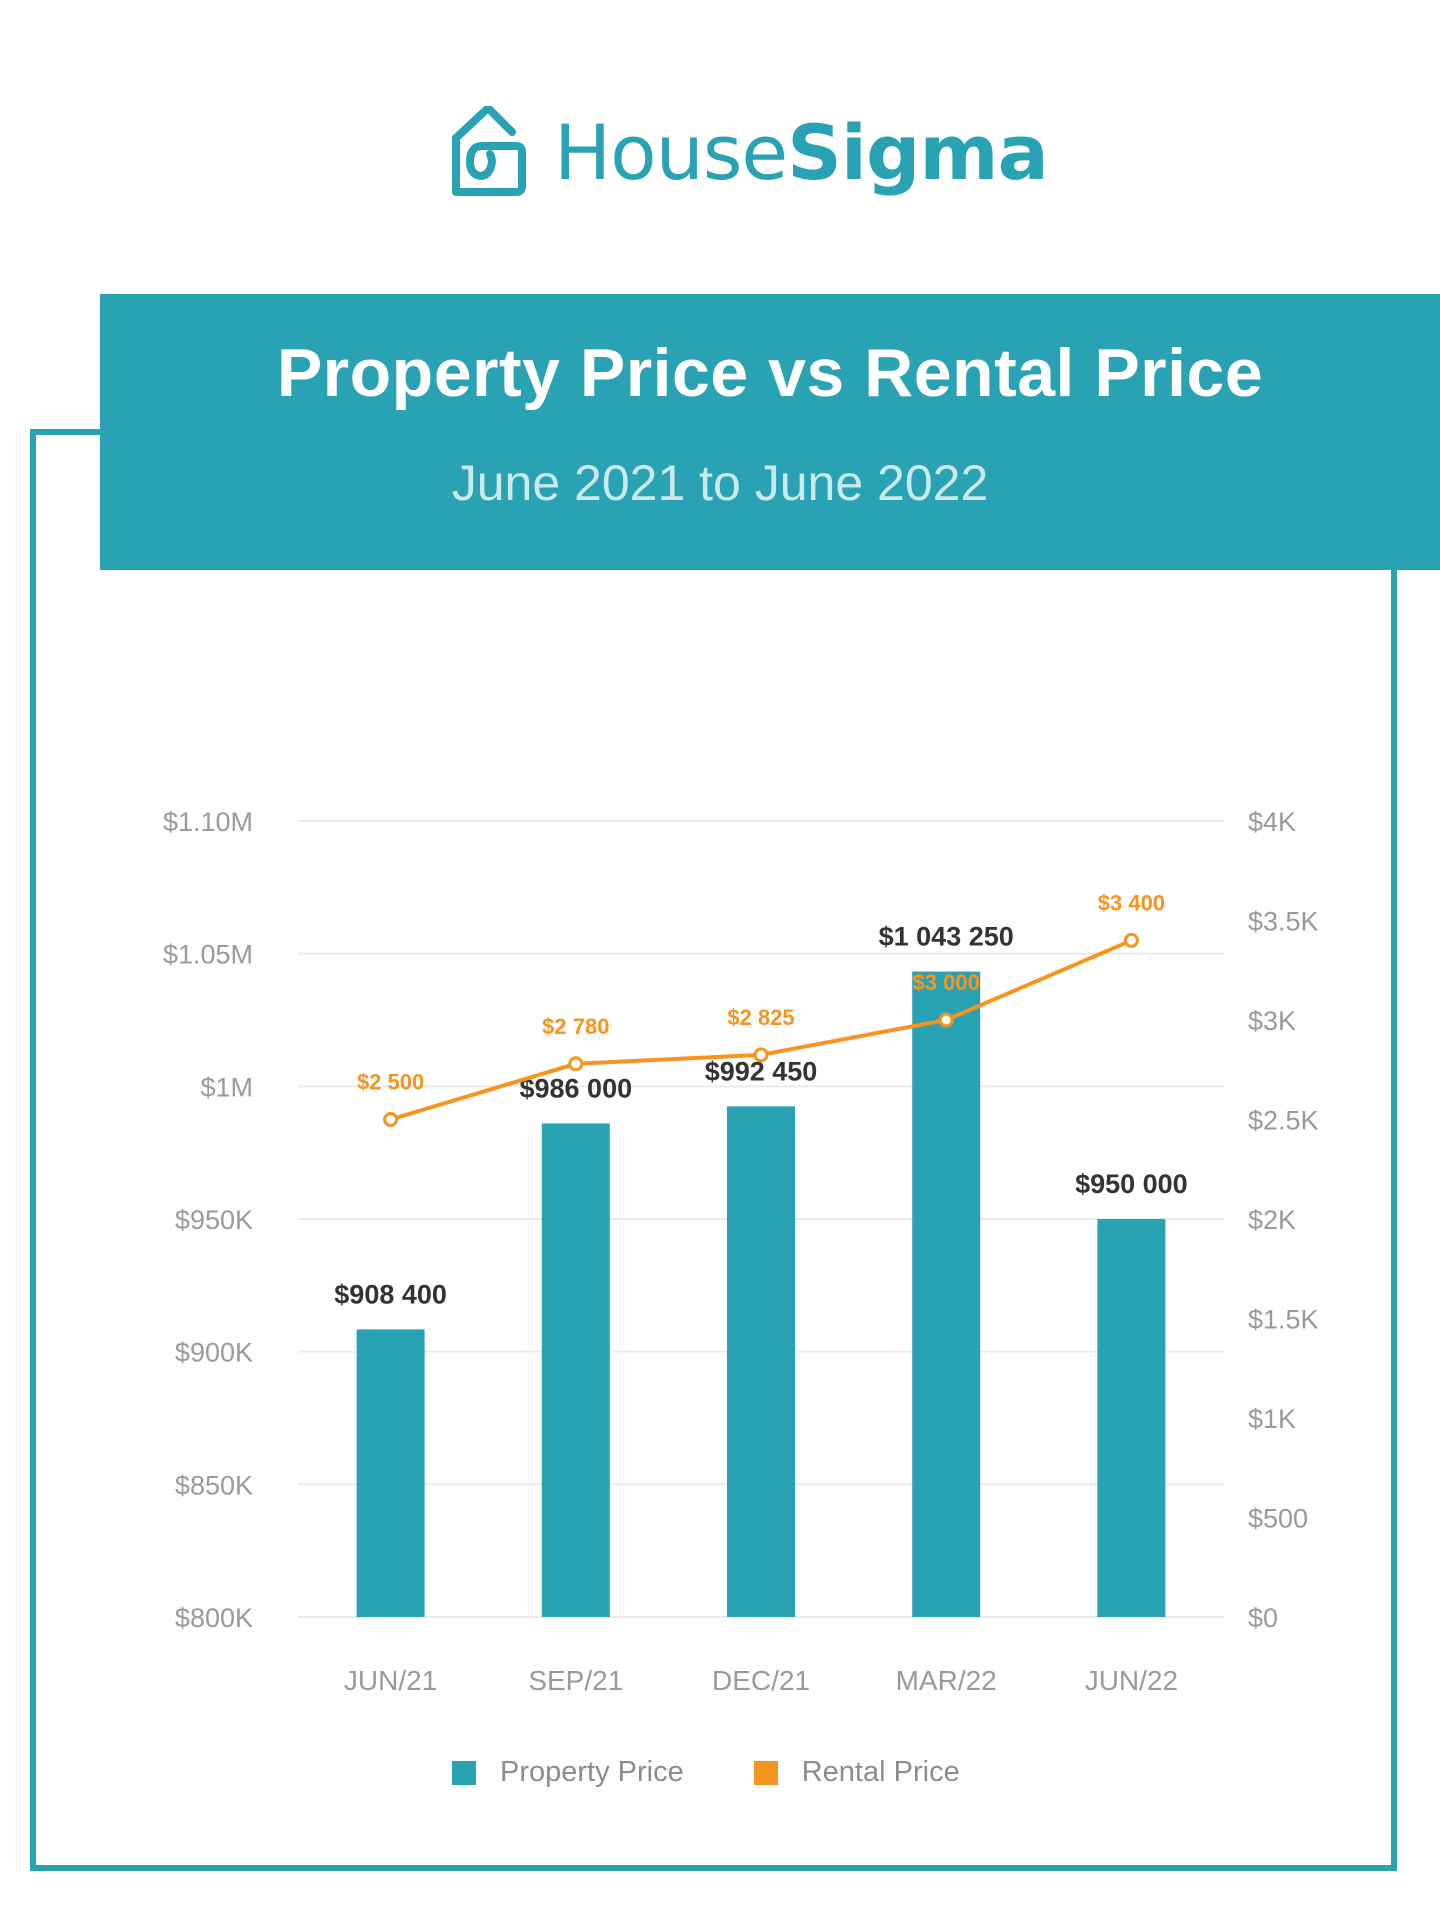 The height and width of the screenshot is (1906, 1440). What do you see at coordinates (1272, 1220) in the screenshot?
I see `right-axis-tick-label: $2K` at bounding box center [1272, 1220].